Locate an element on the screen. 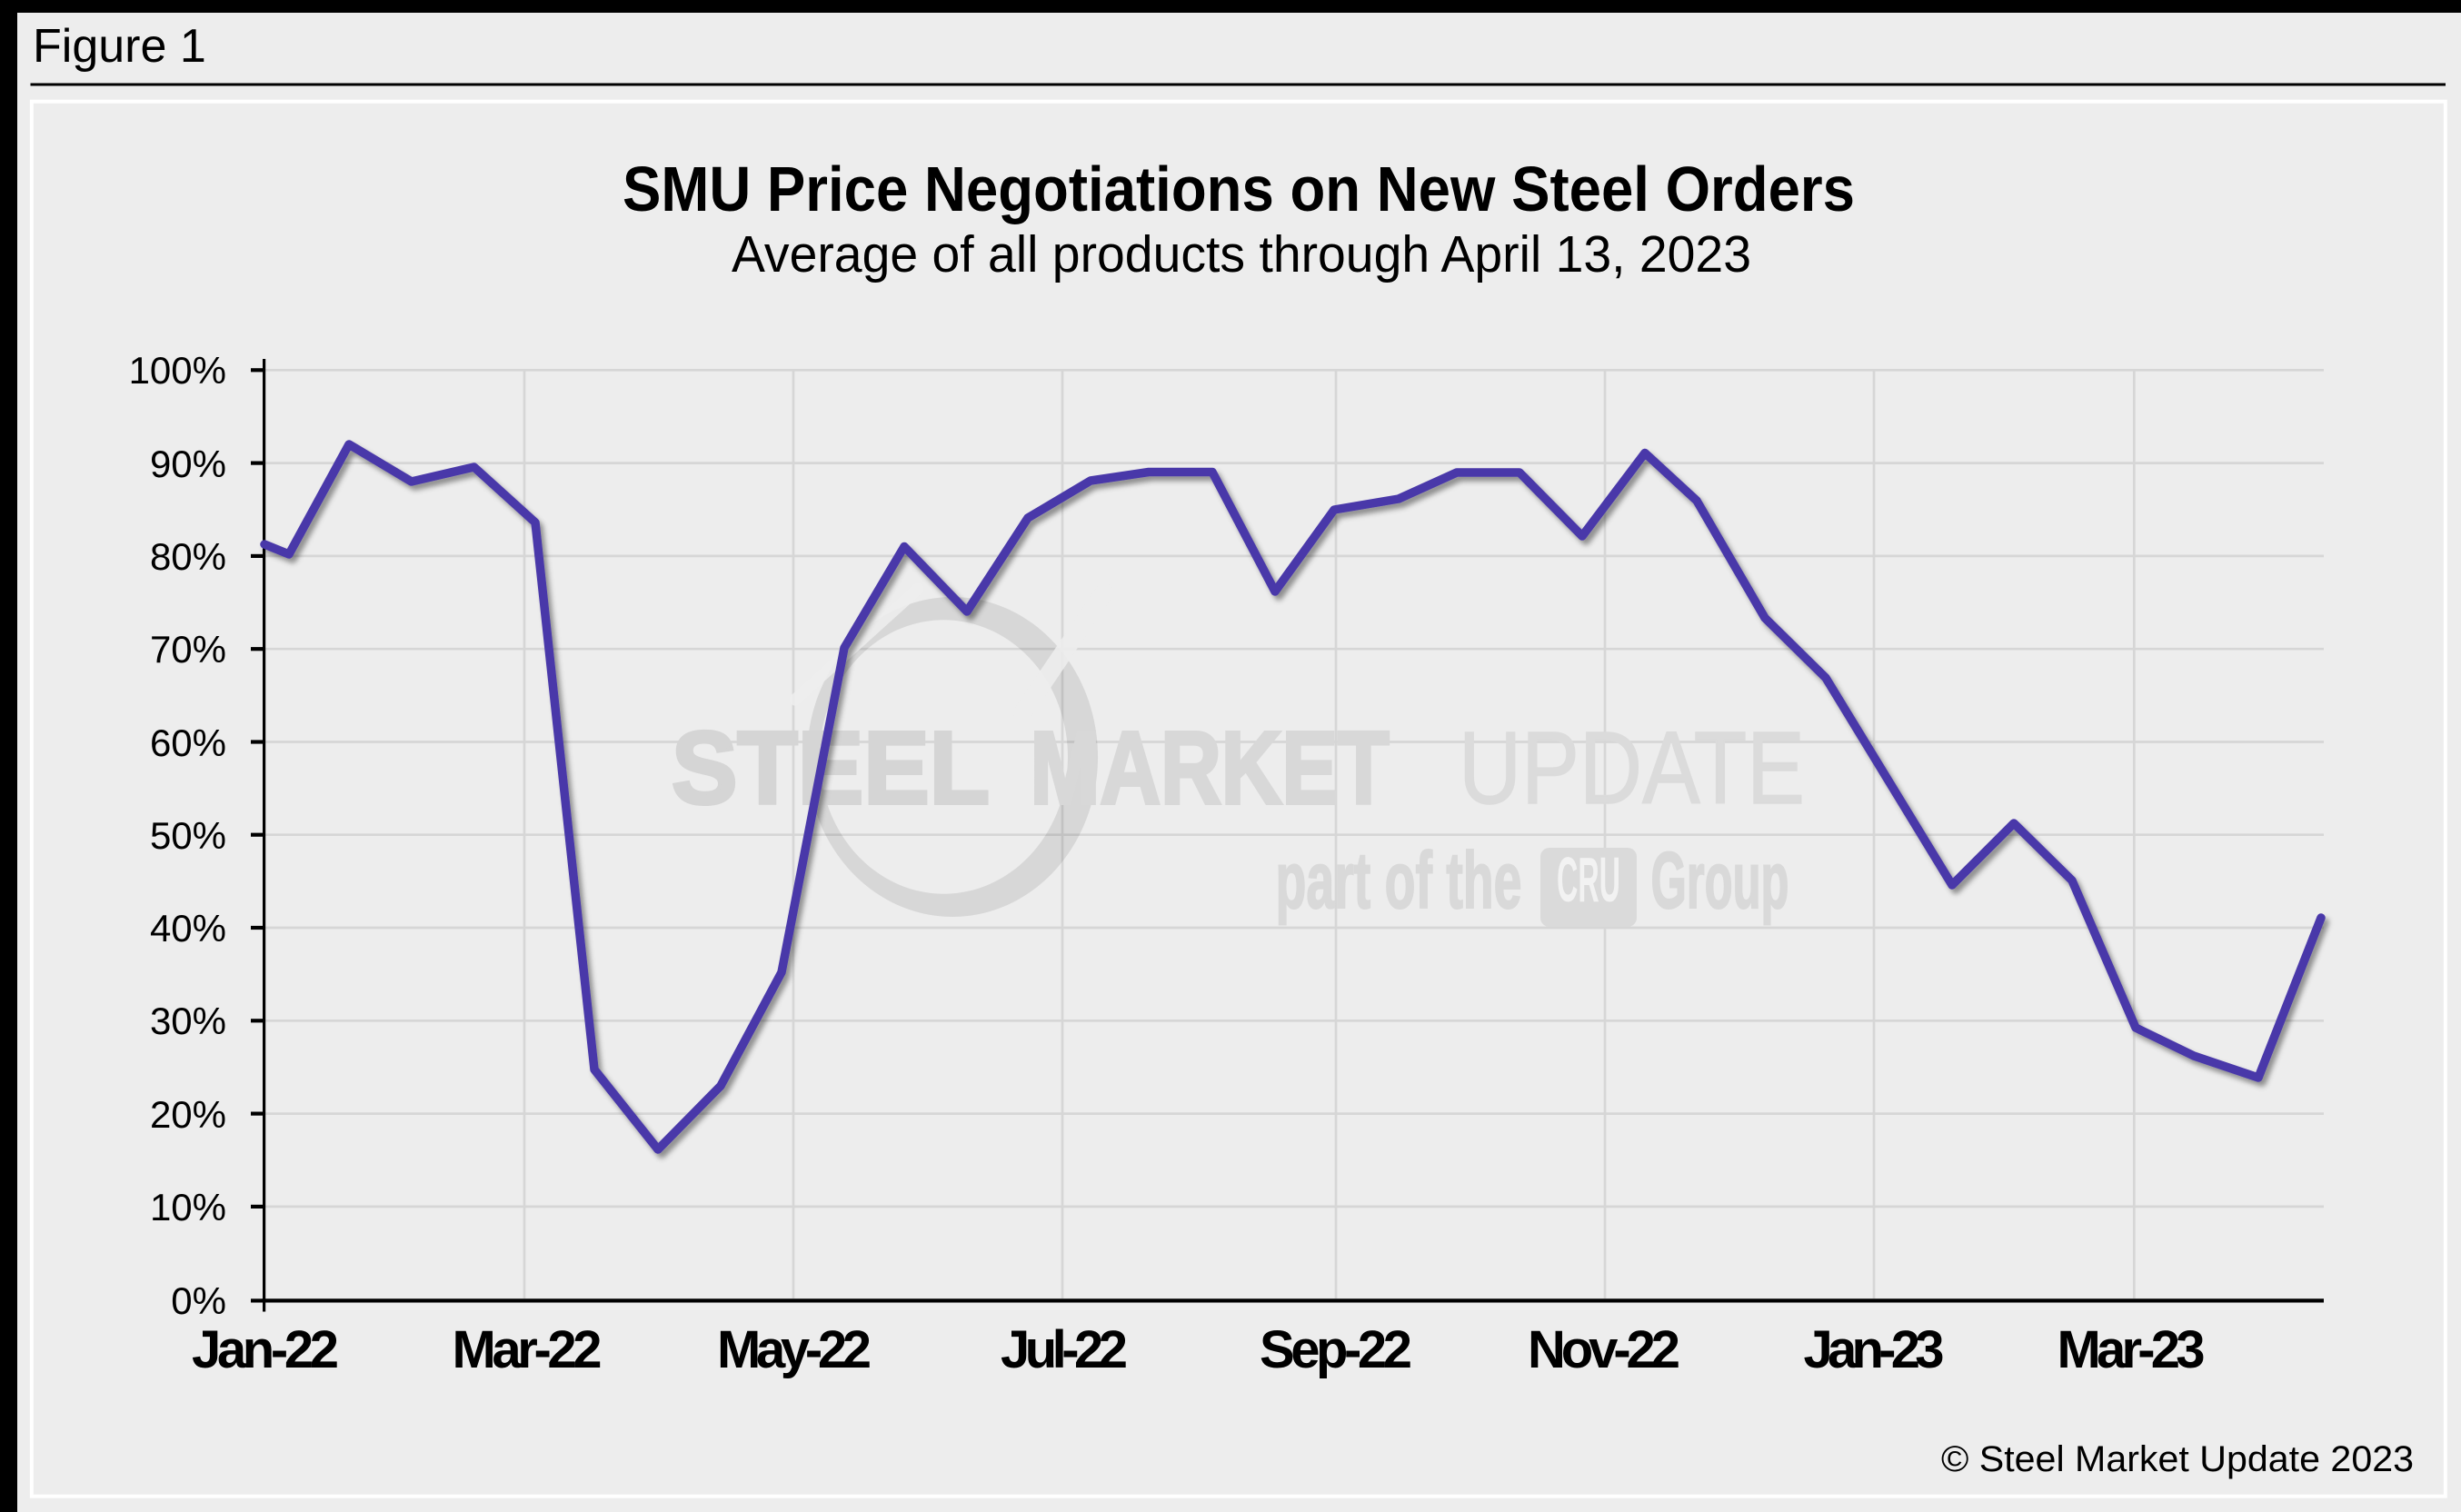 The width and height of the screenshot is (2461, 1512). svg-text: UPDATE is located at coordinates (1632, 768).